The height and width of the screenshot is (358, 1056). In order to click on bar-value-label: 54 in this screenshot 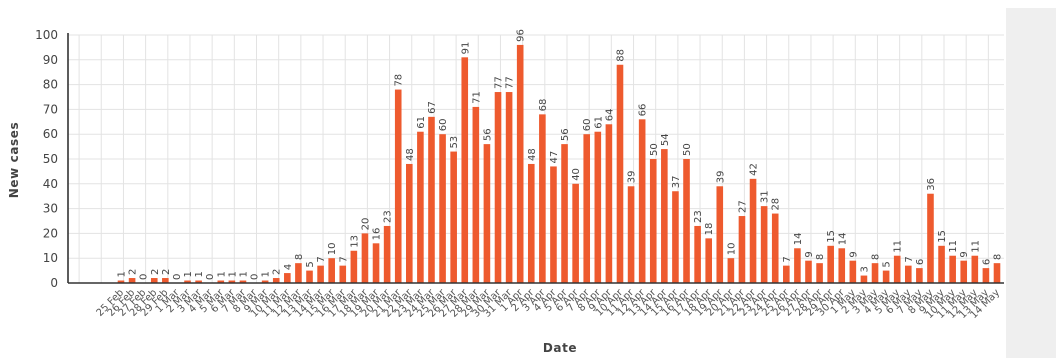, I will do `click(665, 139)`.